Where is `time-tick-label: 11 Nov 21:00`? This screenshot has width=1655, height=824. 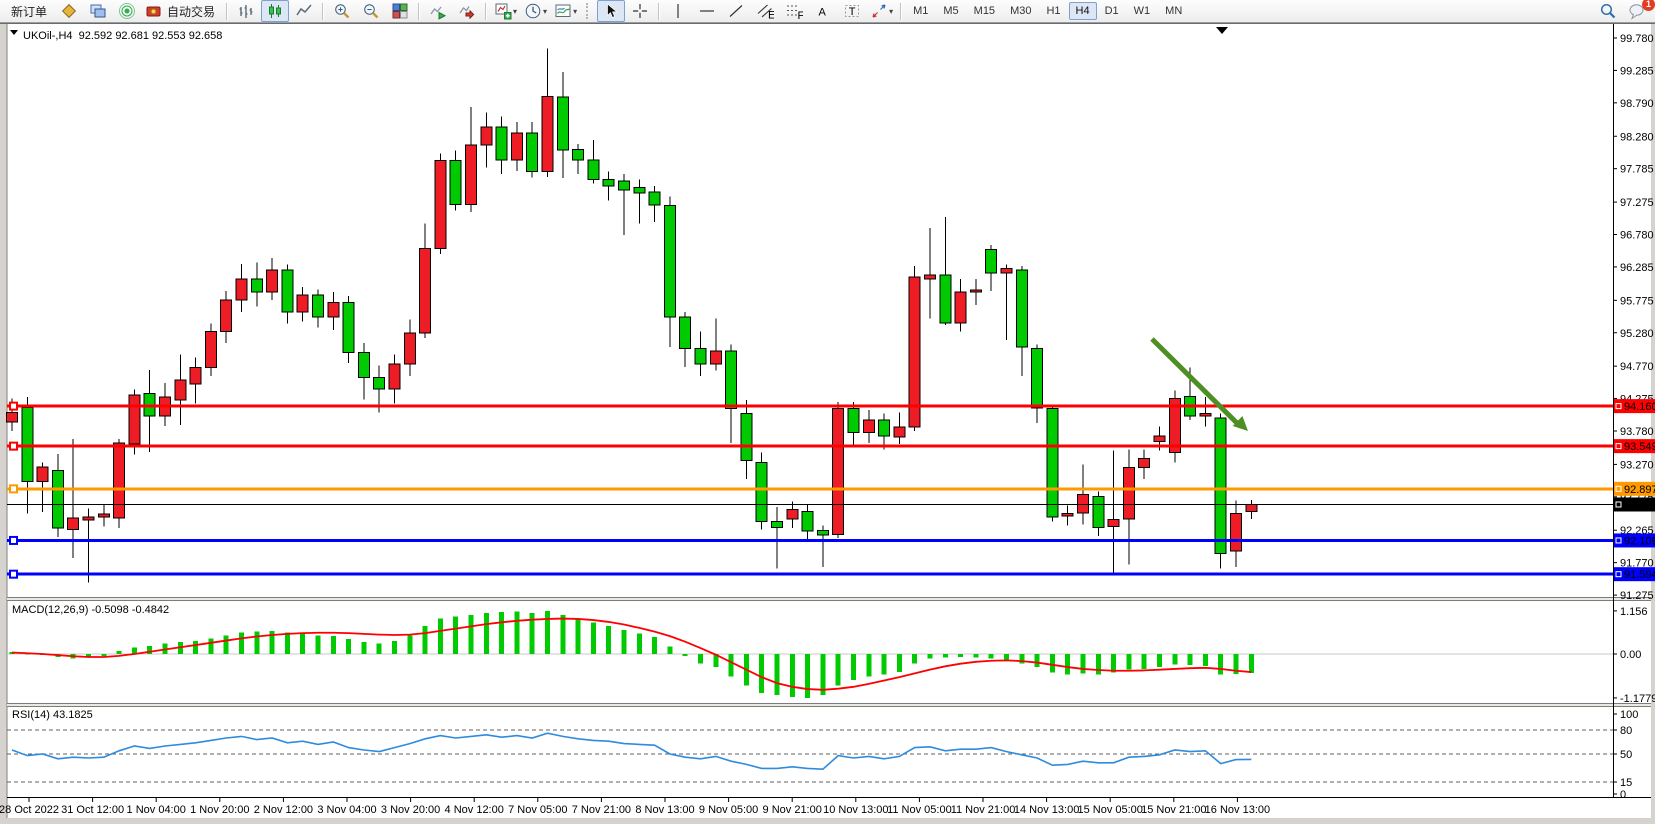
time-tick-label: 11 Nov 21:00 is located at coordinates (983, 810).